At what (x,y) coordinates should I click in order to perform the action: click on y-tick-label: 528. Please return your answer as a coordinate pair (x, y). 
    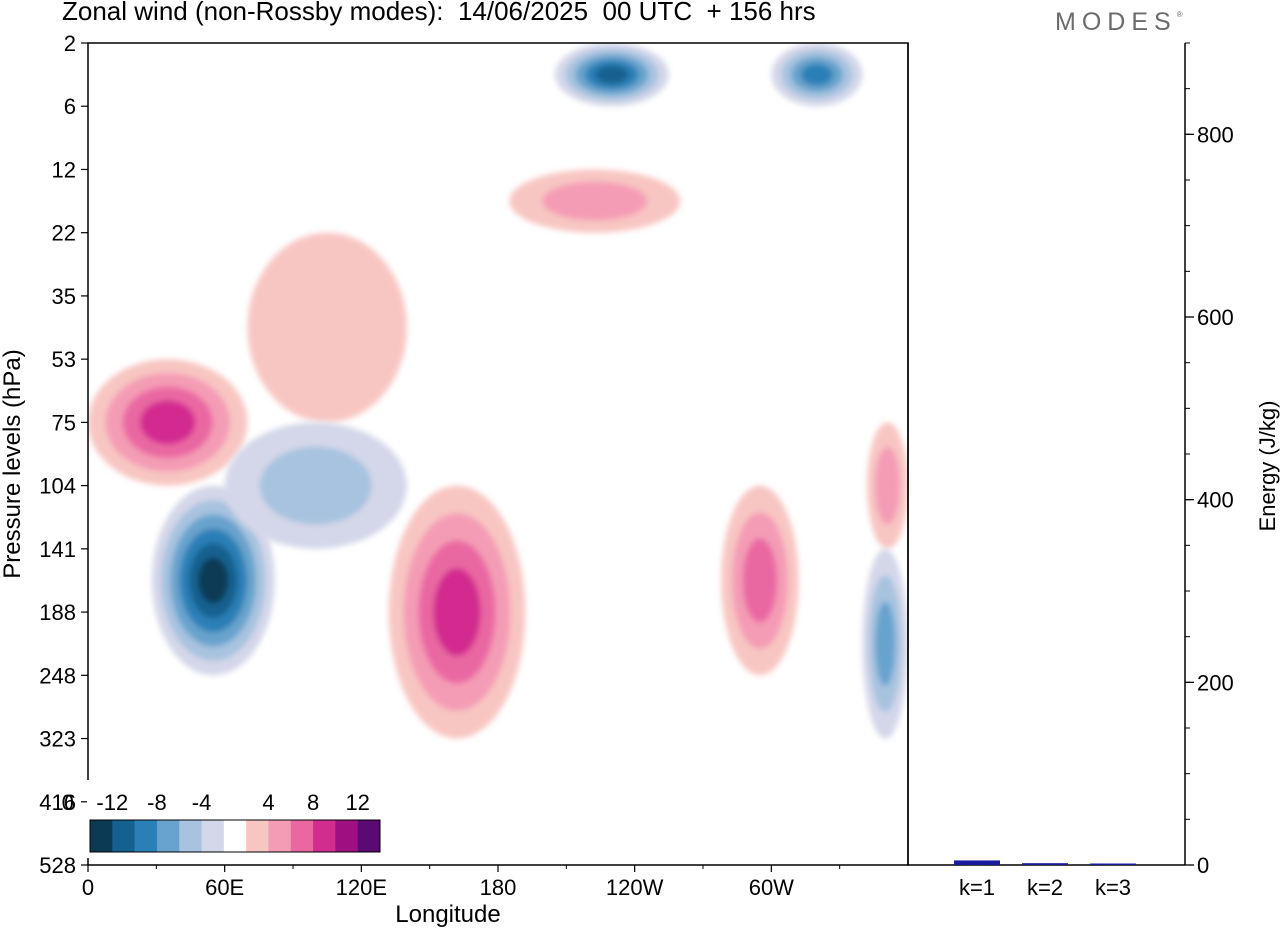
    Looking at the image, I should click on (57, 865).